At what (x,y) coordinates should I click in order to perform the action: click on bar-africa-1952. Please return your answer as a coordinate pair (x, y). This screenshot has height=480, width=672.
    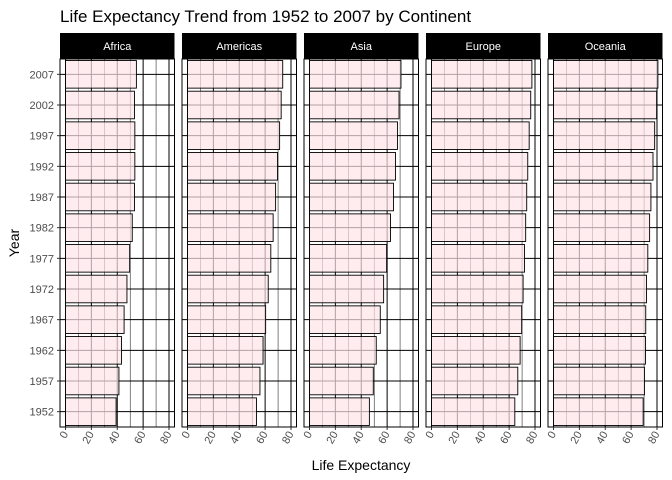
    Looking at the image, I should click on (91, 411).